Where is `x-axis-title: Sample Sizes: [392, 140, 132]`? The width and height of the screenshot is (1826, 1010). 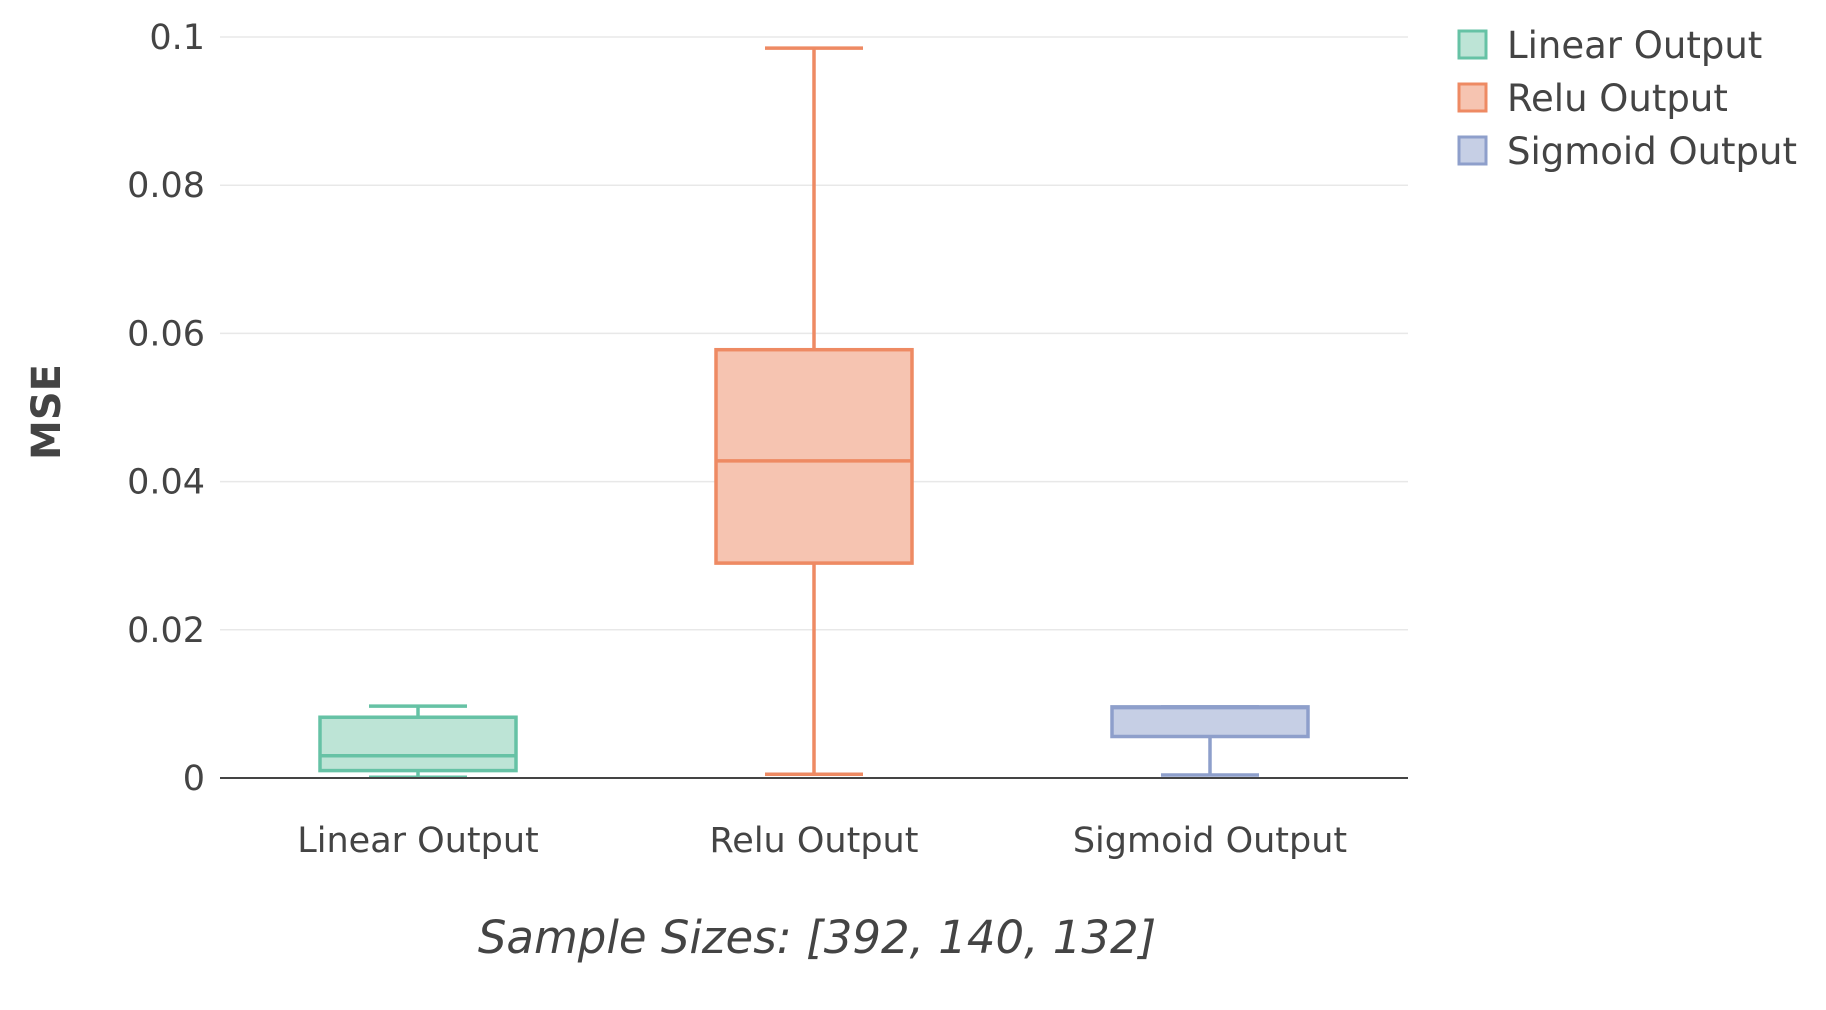 x-axis-title: Sample Sizes: [392, 140, 132] is located at coordinates (817, 937).